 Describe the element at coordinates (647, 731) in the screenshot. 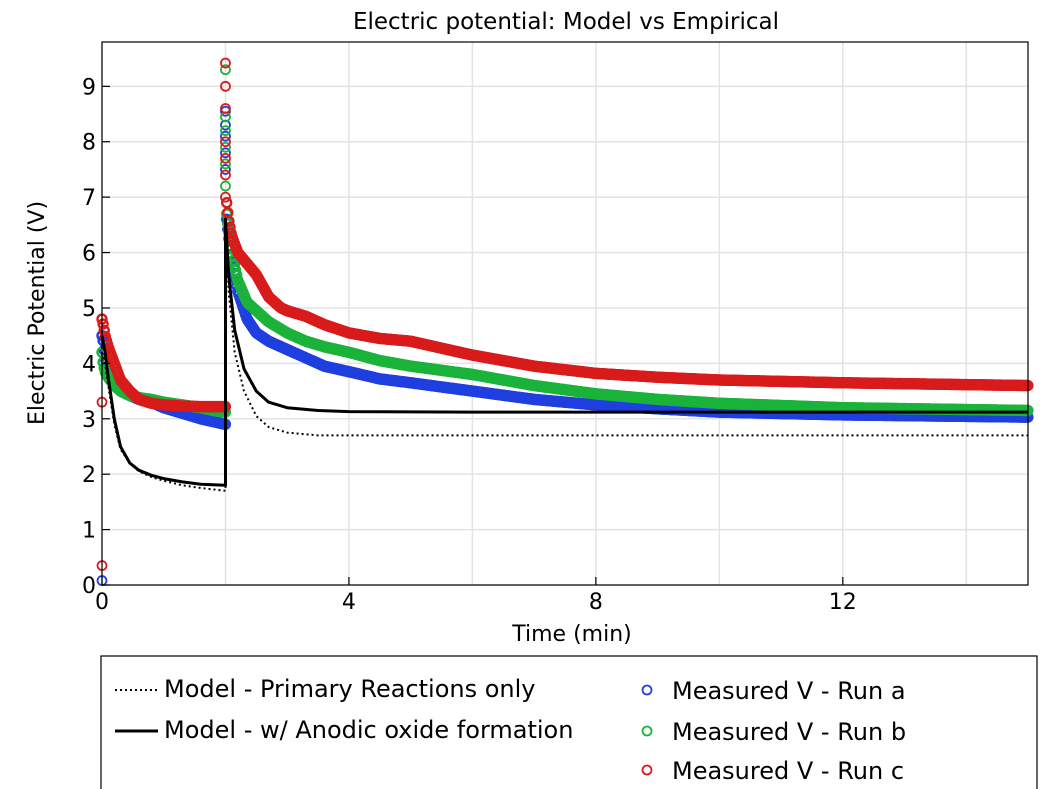

I see `legend-marker-run-b` at that location.